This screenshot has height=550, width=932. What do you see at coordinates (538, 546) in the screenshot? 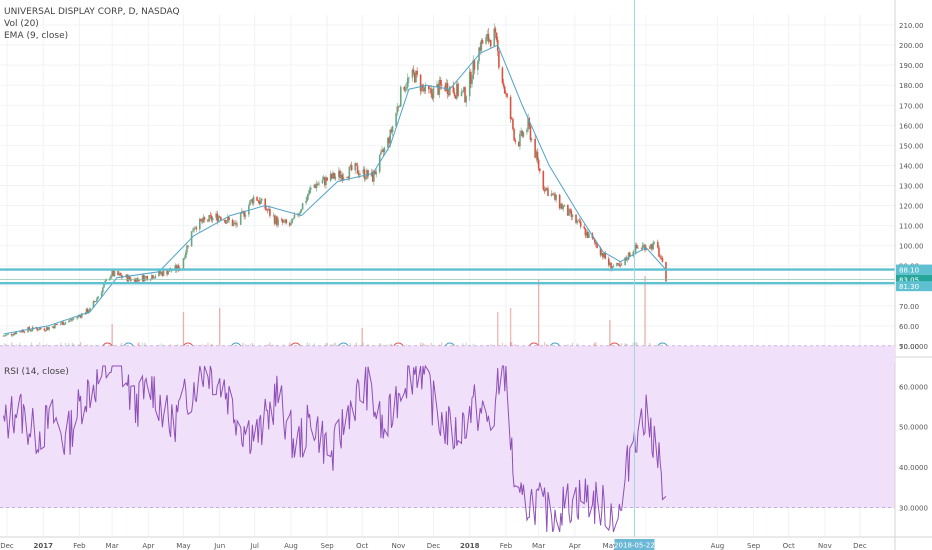
I see `time-tick-label: Mar` at bounding box center [538, 546].